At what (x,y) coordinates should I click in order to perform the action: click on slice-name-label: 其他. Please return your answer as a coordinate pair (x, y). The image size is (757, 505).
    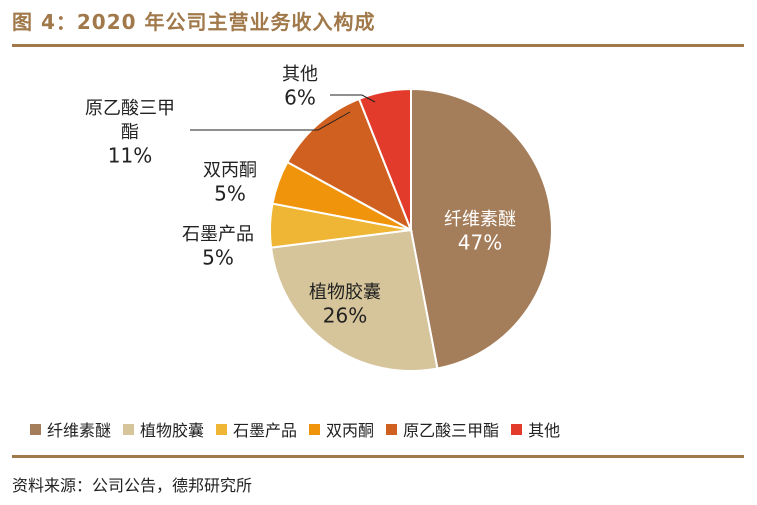
    Looking at the image, I should click on (300, 74).